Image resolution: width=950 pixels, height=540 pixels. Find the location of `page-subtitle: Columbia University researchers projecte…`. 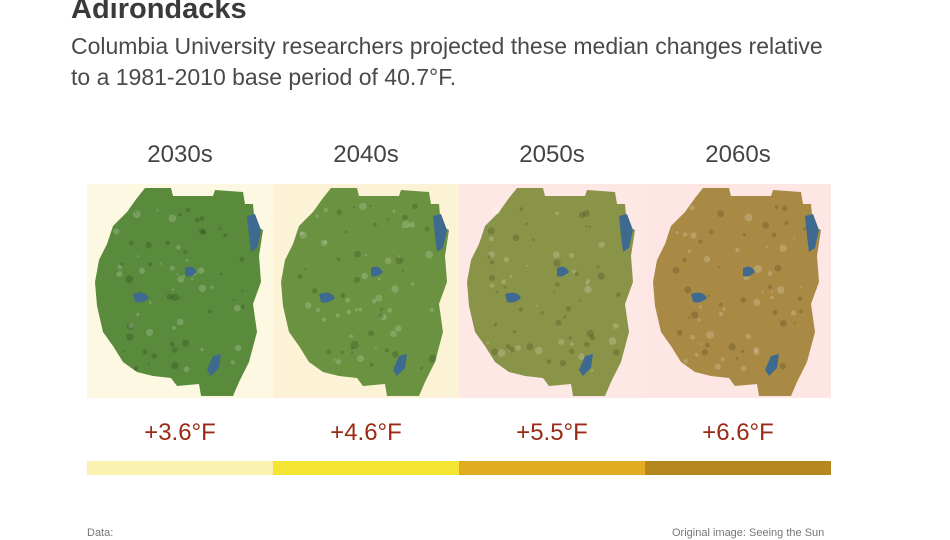

page-subtitle: Columbia University researchers projecte… is located at coordinates (447, 61).